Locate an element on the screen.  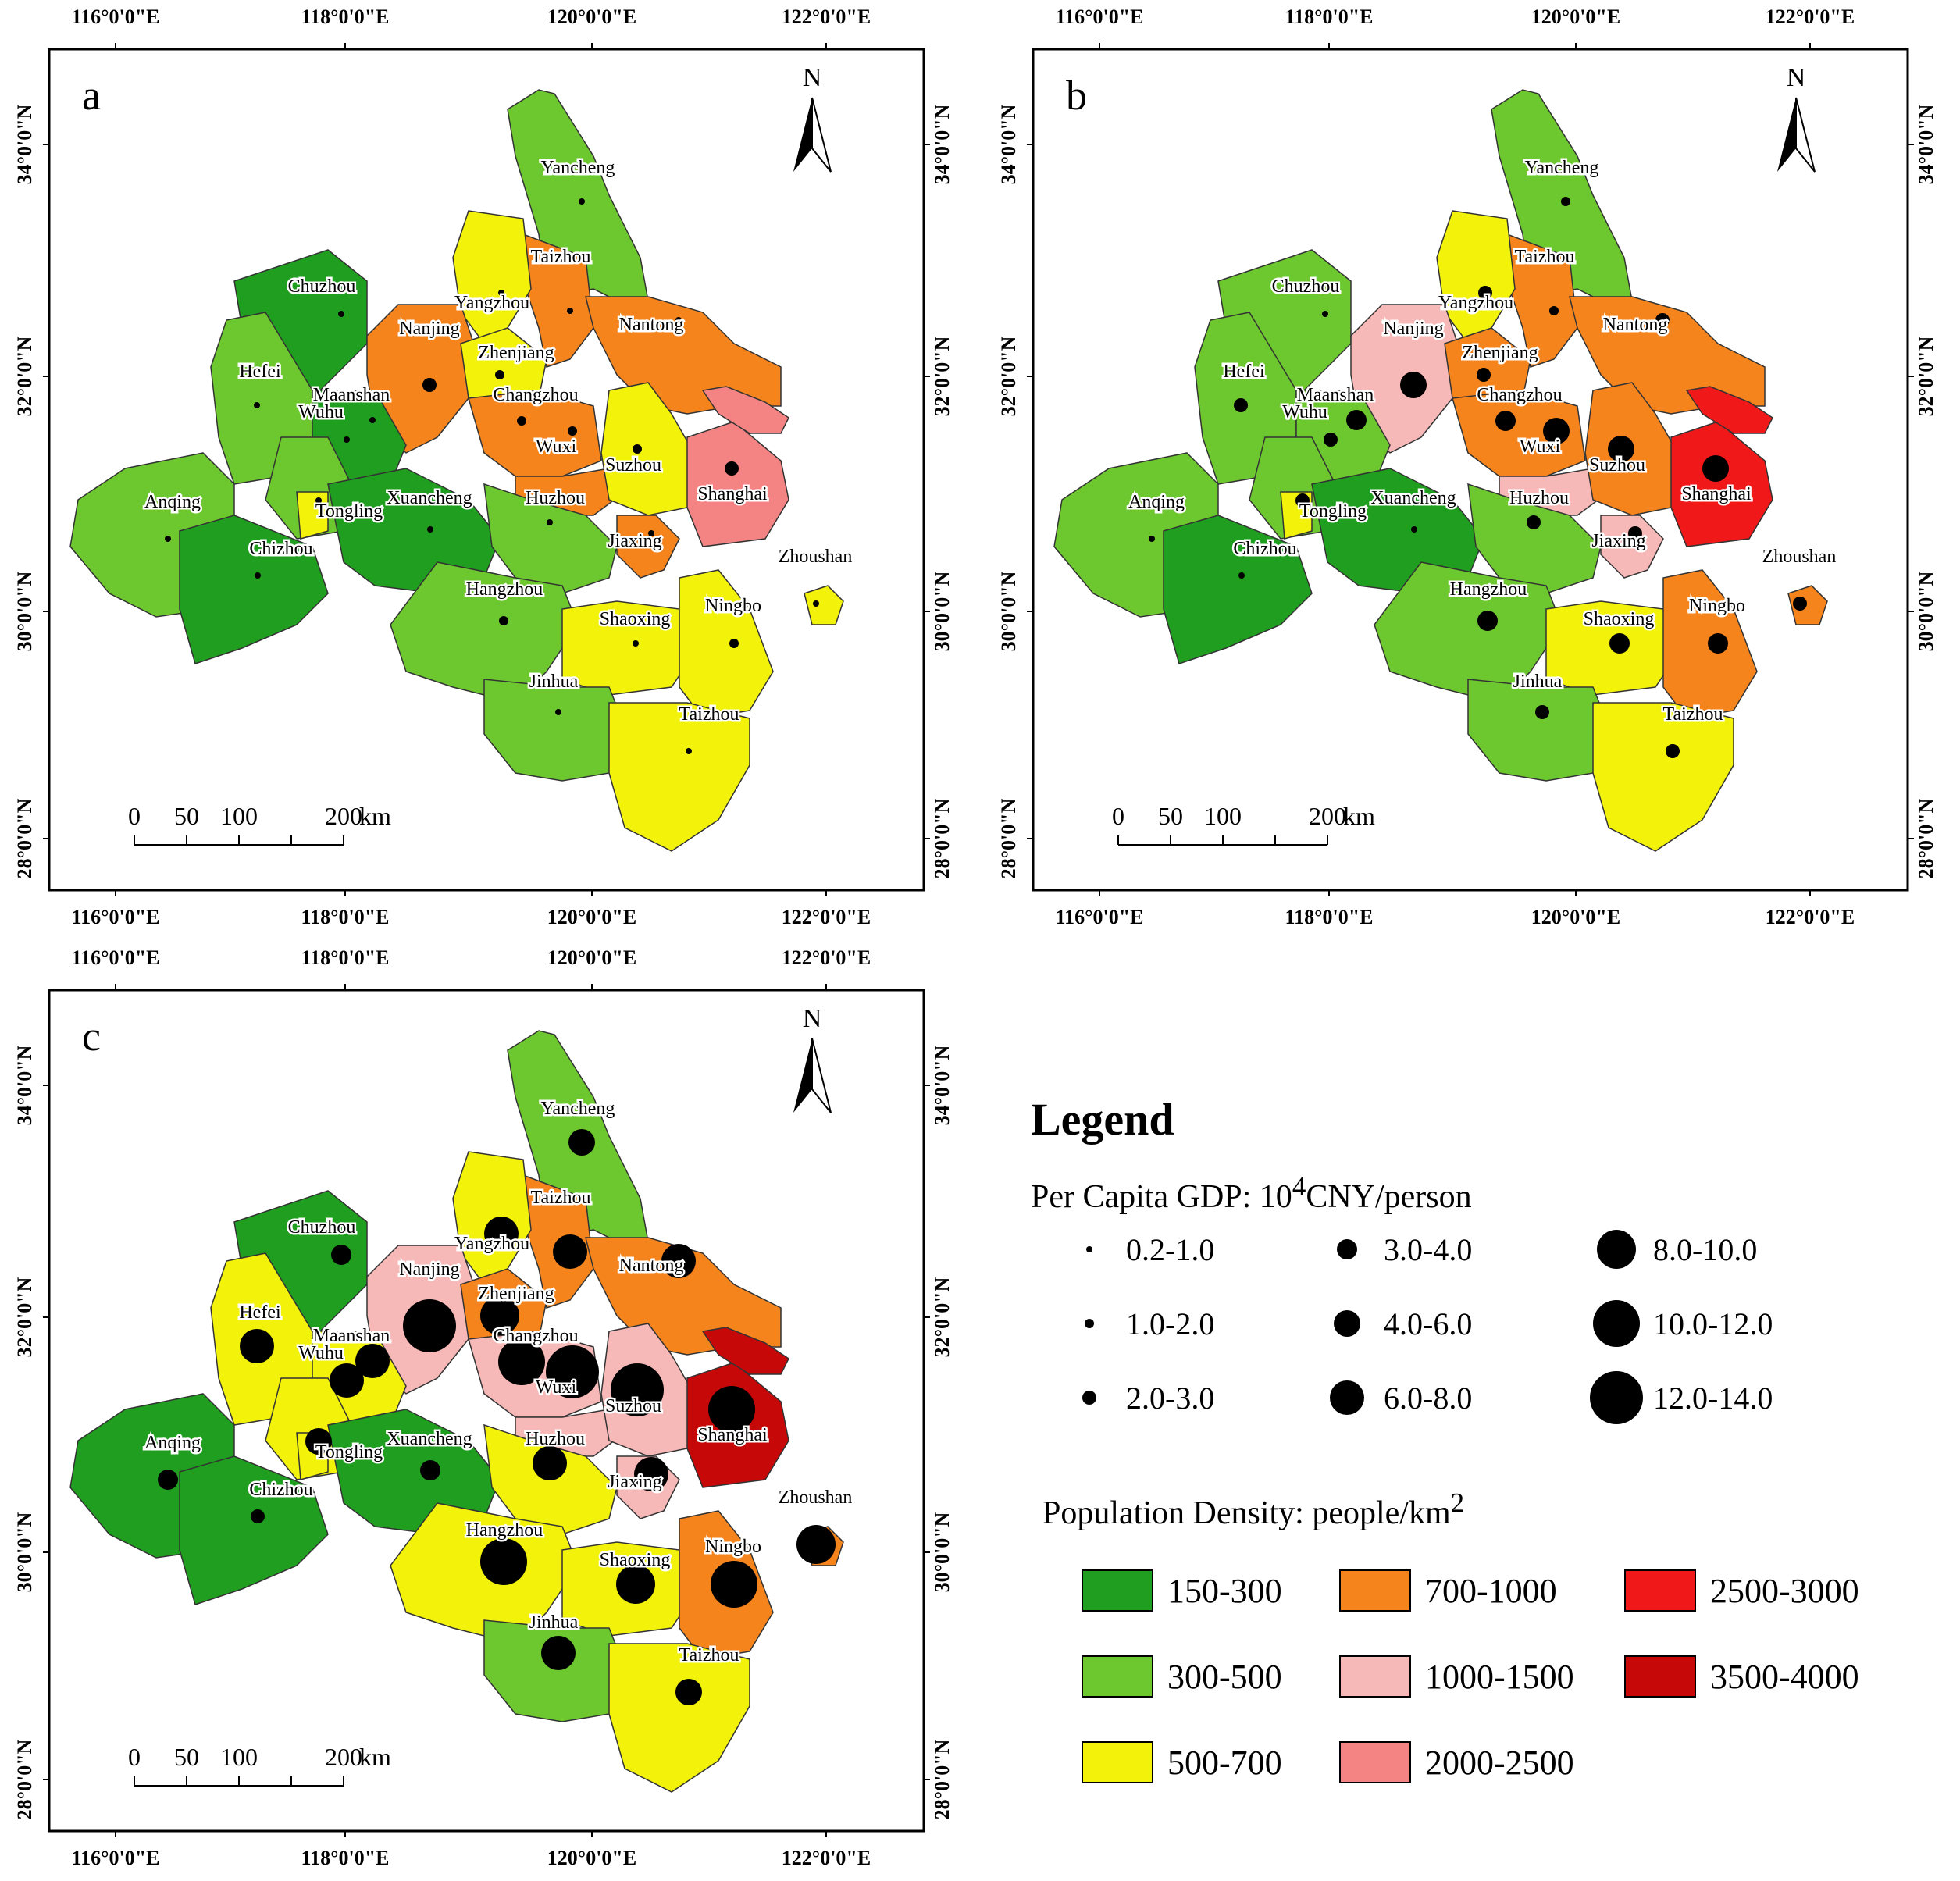
island-region is located at coordinates (1729, 410).